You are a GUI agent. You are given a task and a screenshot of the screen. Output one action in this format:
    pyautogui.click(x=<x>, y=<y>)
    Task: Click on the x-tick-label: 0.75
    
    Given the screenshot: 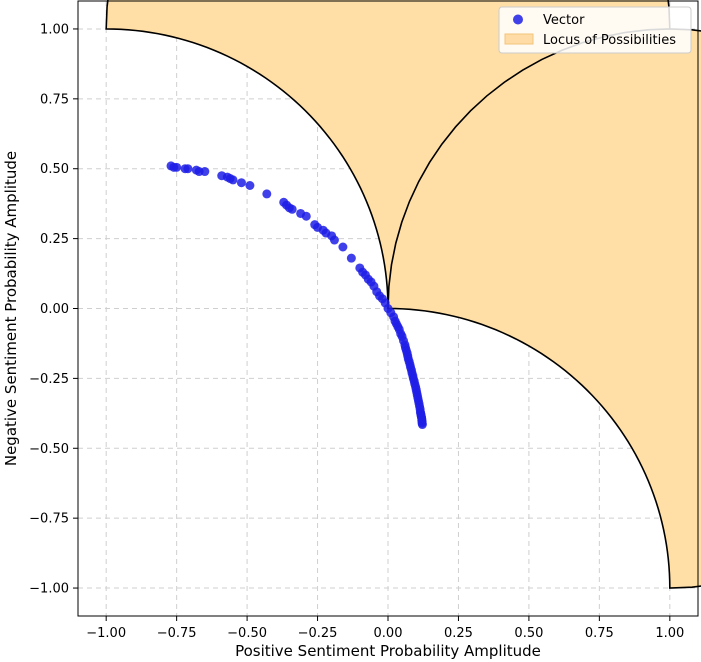 What is the action you would take?
    pyautogui.click(x=599, y=633)
    